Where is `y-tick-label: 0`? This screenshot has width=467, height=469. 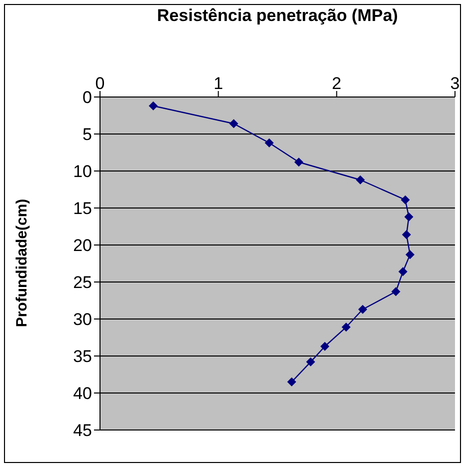
y-tick-label: 0 is located at coordinates (87, 98).